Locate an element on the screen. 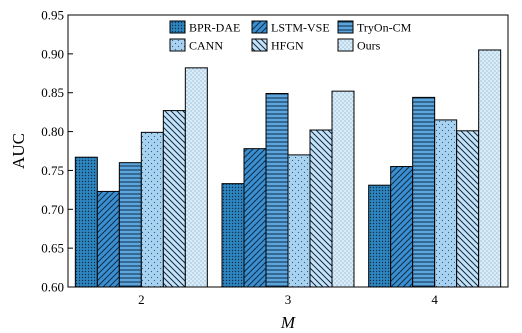  x-axis-label: M is located at coordinates (288, 322).